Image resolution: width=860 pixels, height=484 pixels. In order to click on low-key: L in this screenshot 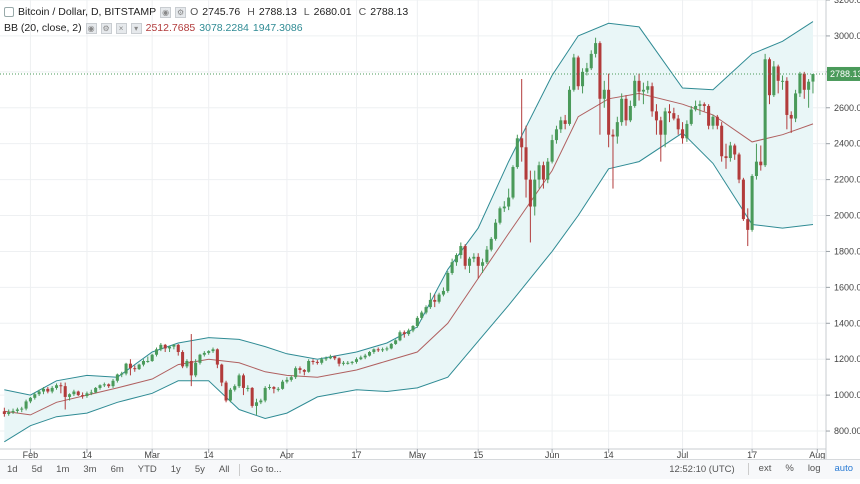, I will do `click(307, 12)`.